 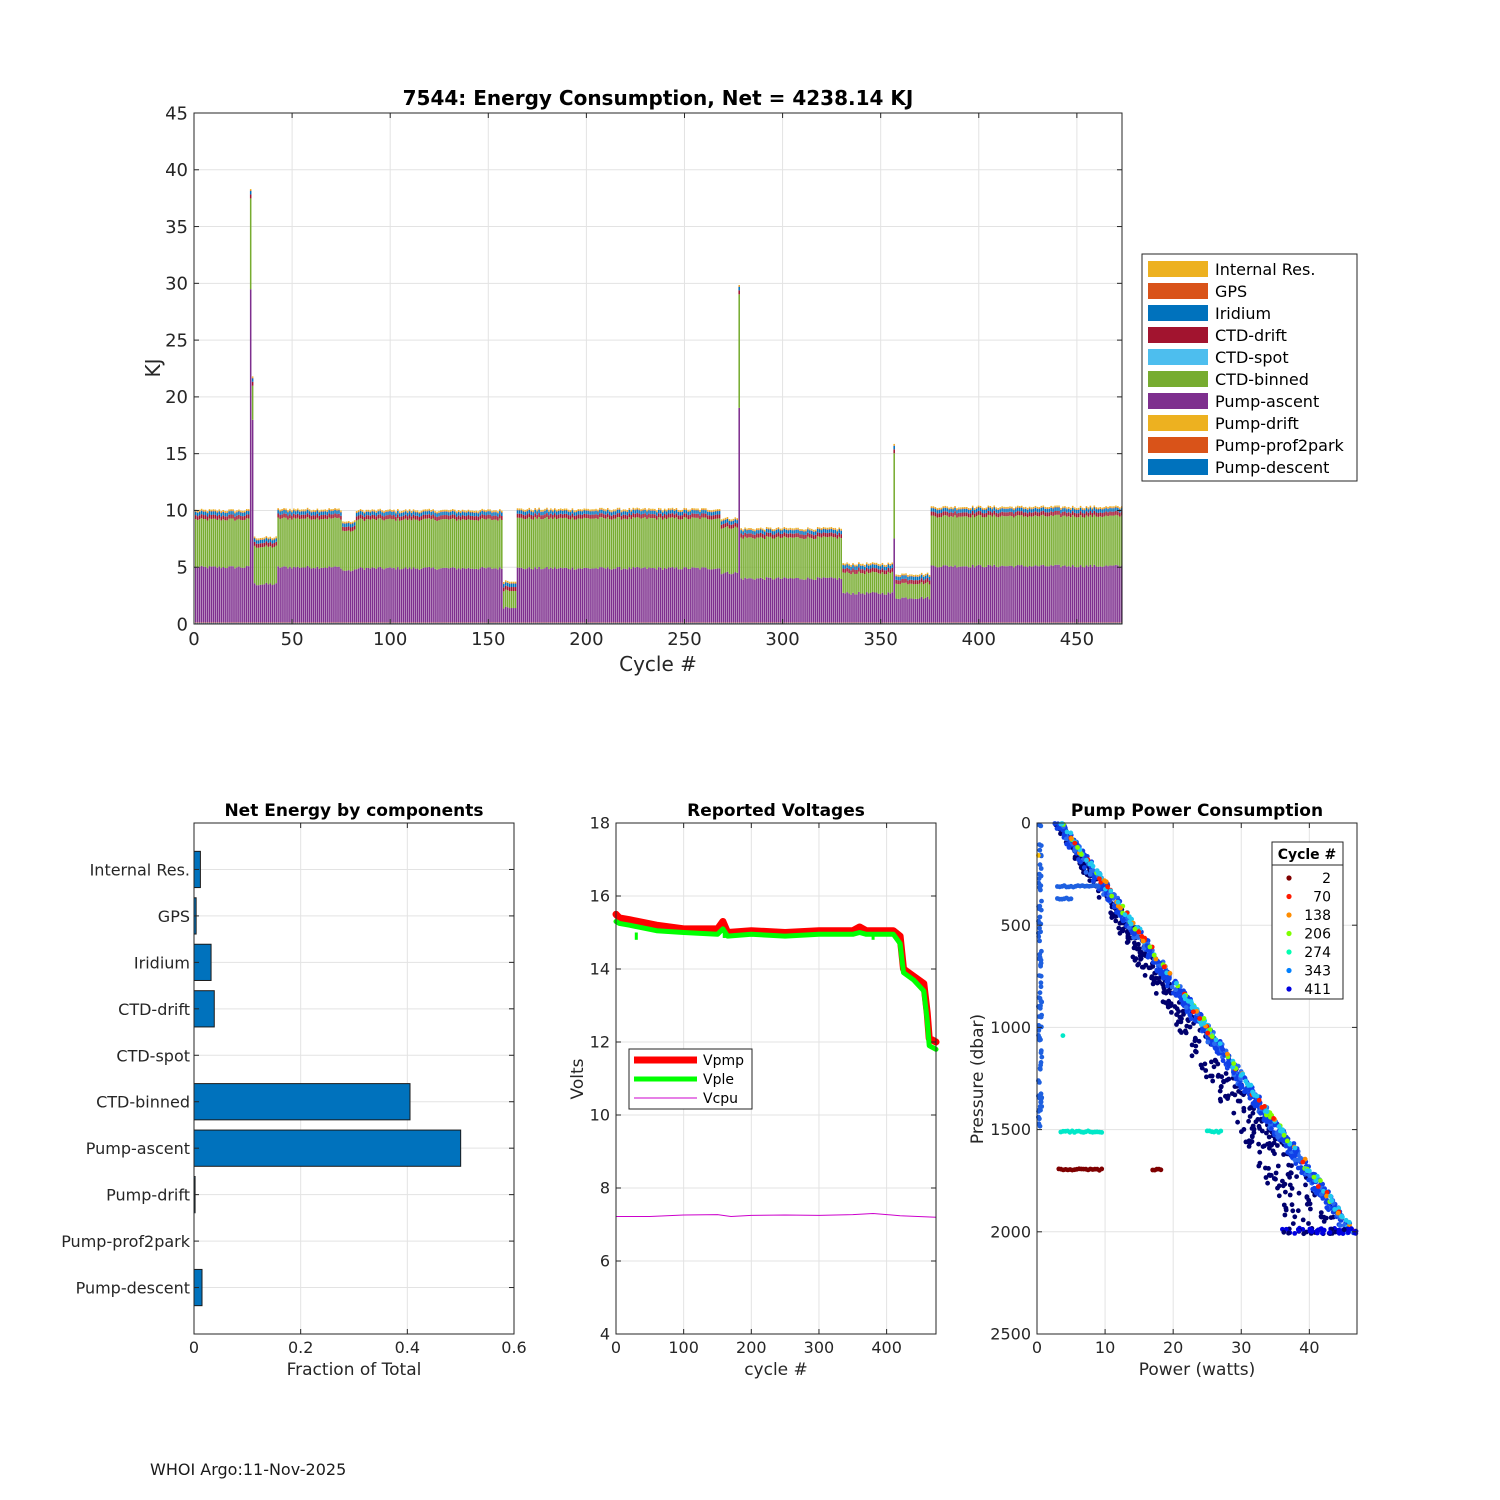 What do you see at coordinates (1178, 467) in the screenshot?
I see `energy-legend-swatch` at bounding box center [1178, 467].